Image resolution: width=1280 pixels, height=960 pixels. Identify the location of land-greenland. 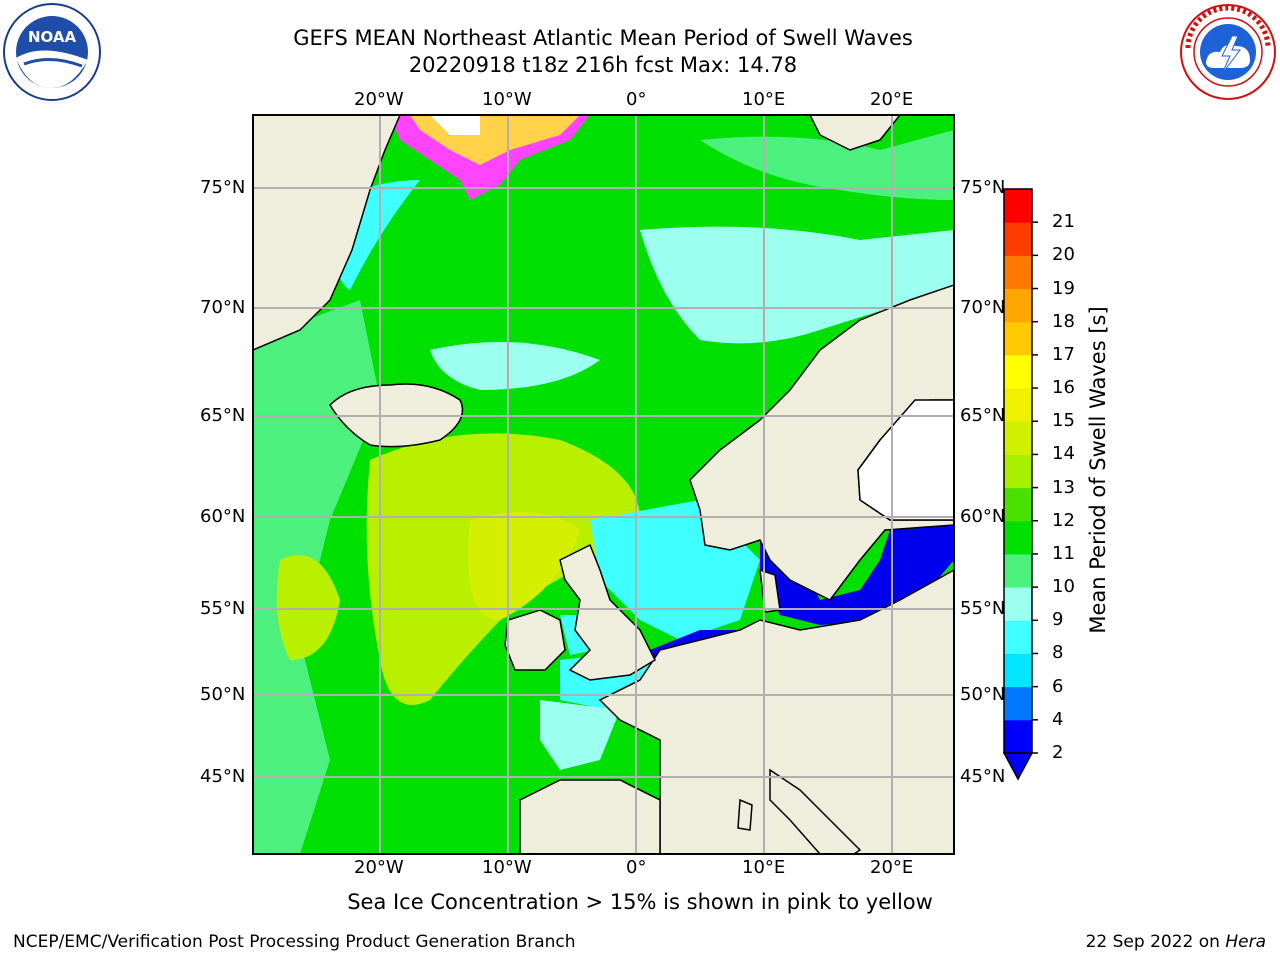
(327, 233).